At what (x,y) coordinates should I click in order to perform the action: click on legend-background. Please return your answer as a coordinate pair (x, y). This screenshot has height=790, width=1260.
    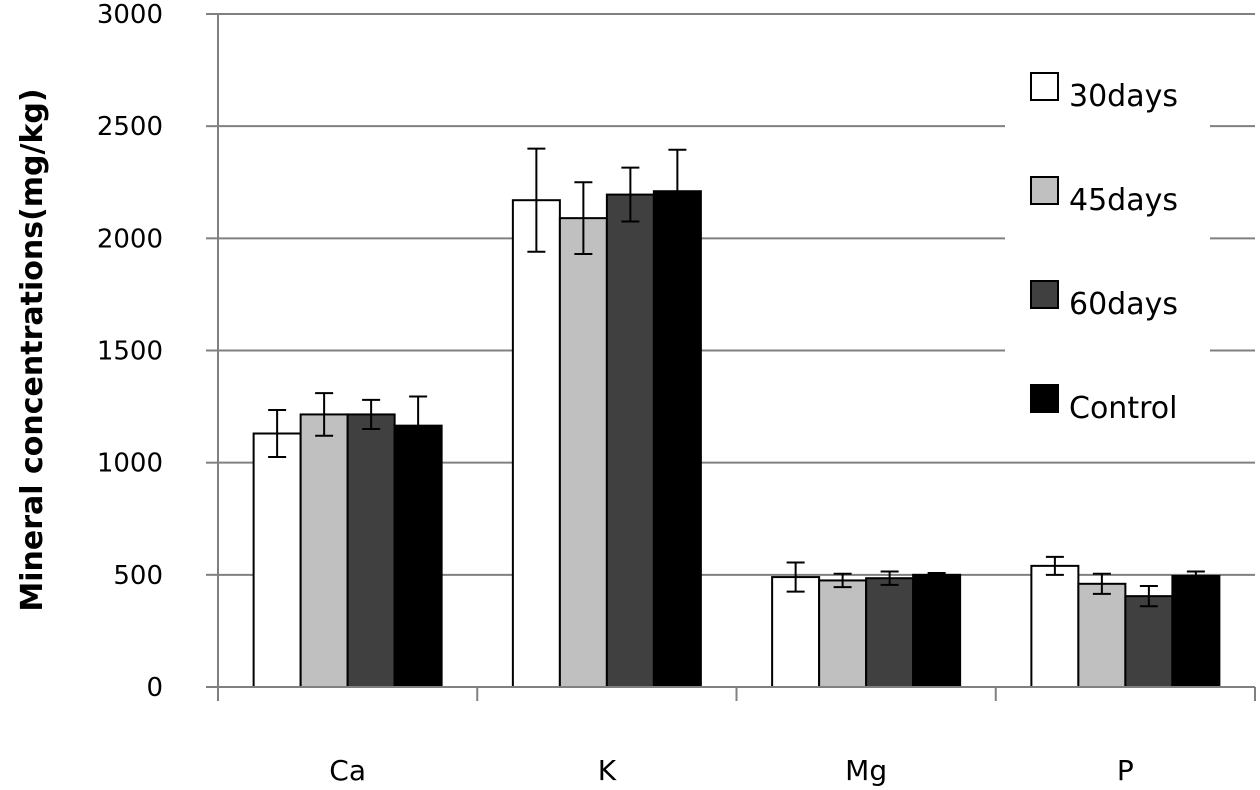
    Looking at the image, I should click on (1107, 250).